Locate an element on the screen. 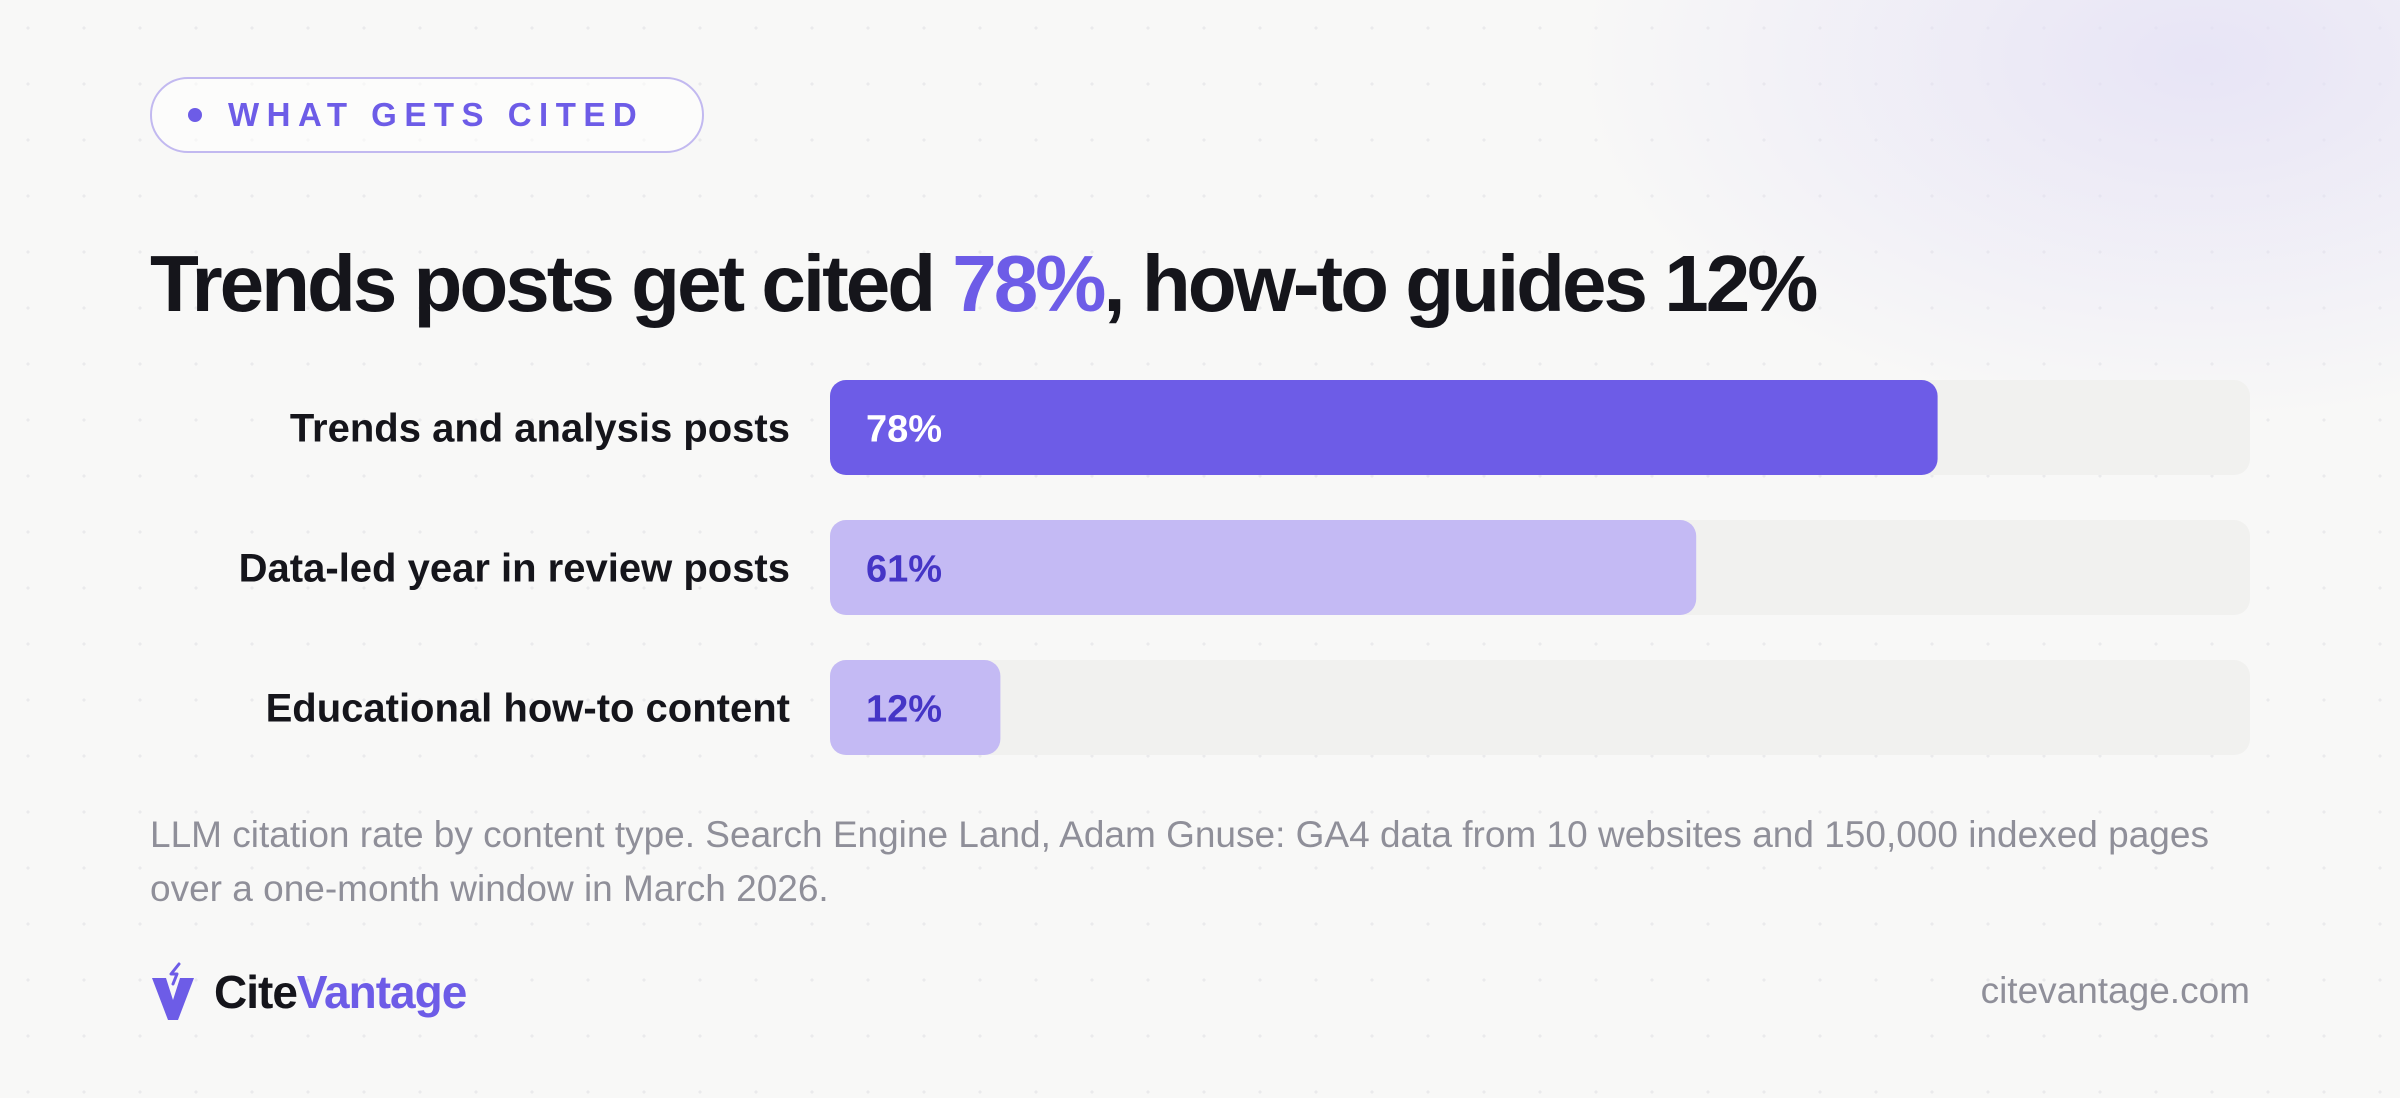  value-label-3: 12% is located at coordinates (904, 710).